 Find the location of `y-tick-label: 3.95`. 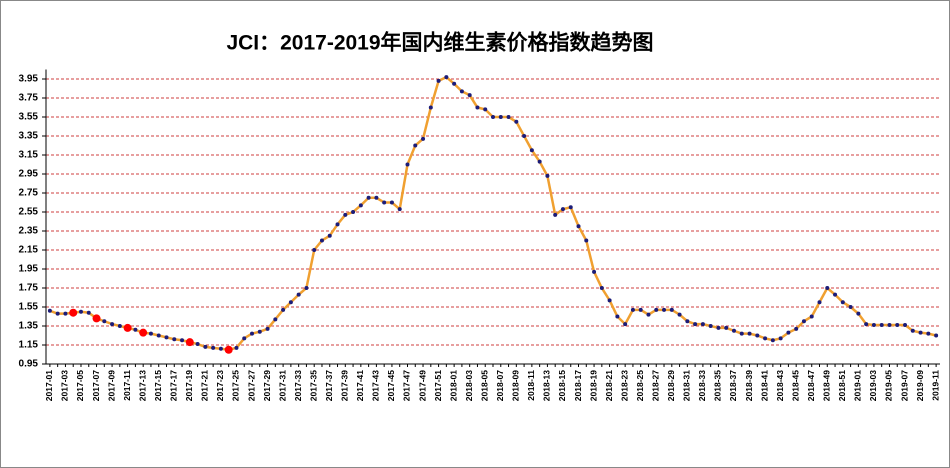

y-tick-label: 3.95 is located at coordinates (29, 79).